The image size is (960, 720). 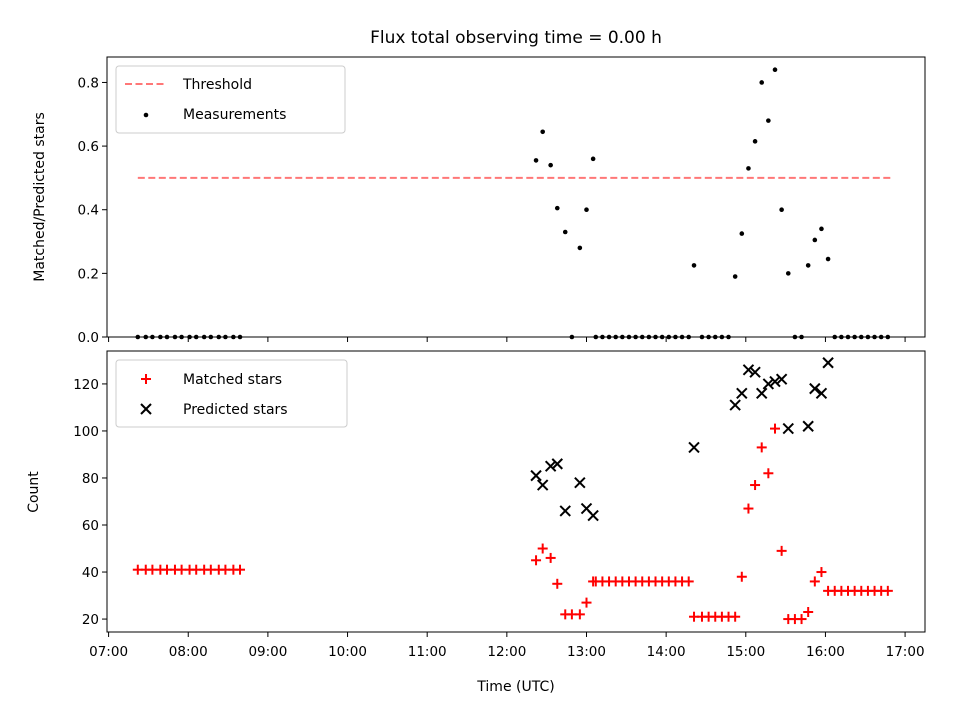 I want to click on x-tick-label: 07:00, so click(x=108, y=652).